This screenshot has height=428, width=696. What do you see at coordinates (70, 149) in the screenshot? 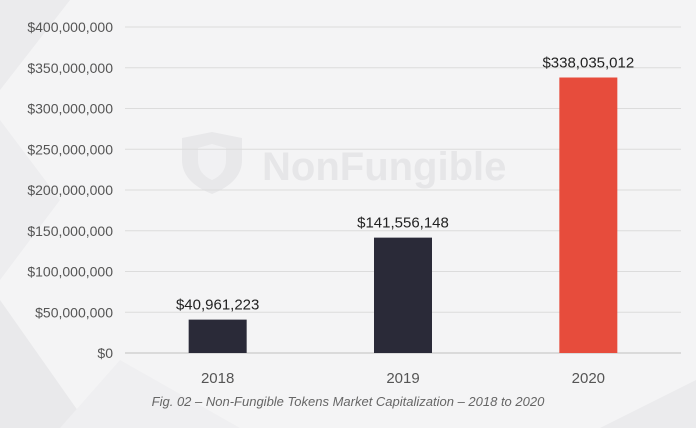
I see `y-tick-label: $250,000,000` at bounding box center [70, 149].